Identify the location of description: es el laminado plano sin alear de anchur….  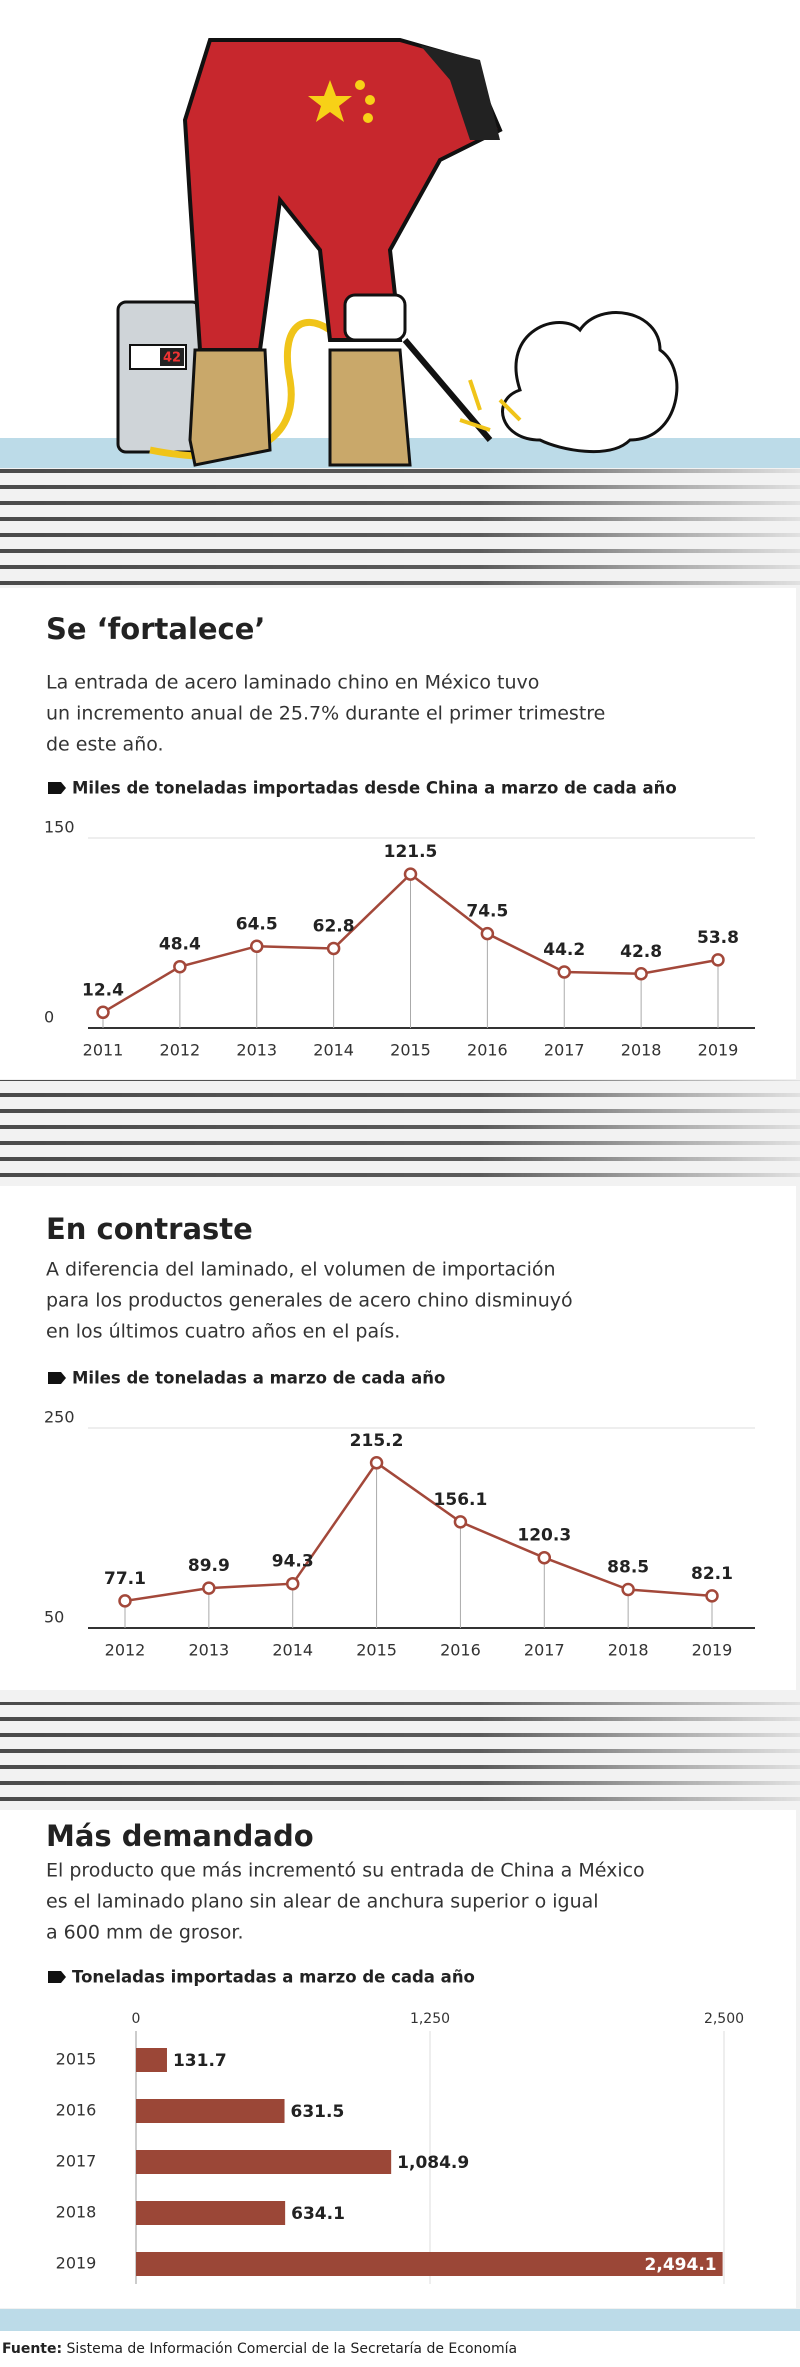
(322, 1902).